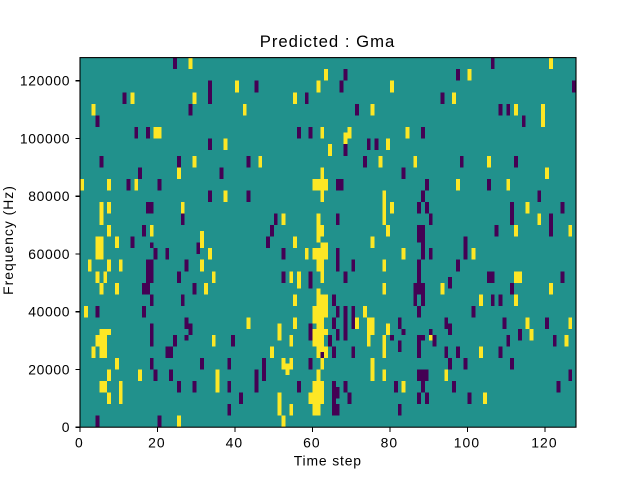 This screenshot has width=640, height=480. Describe the element at coordinates (8, 240) in the screenshot. I see `svg-text: Frequency (Hz)` at that location.